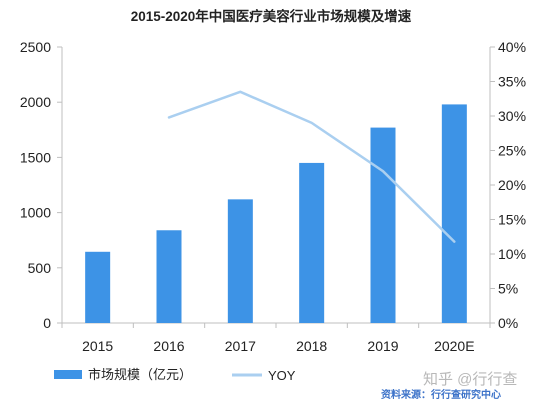 The height and width of the screenshot is (401, 543). Describe the element at coordinates (97, 346) in the screenshot. I see `x-tick-label: 2015` at that location.